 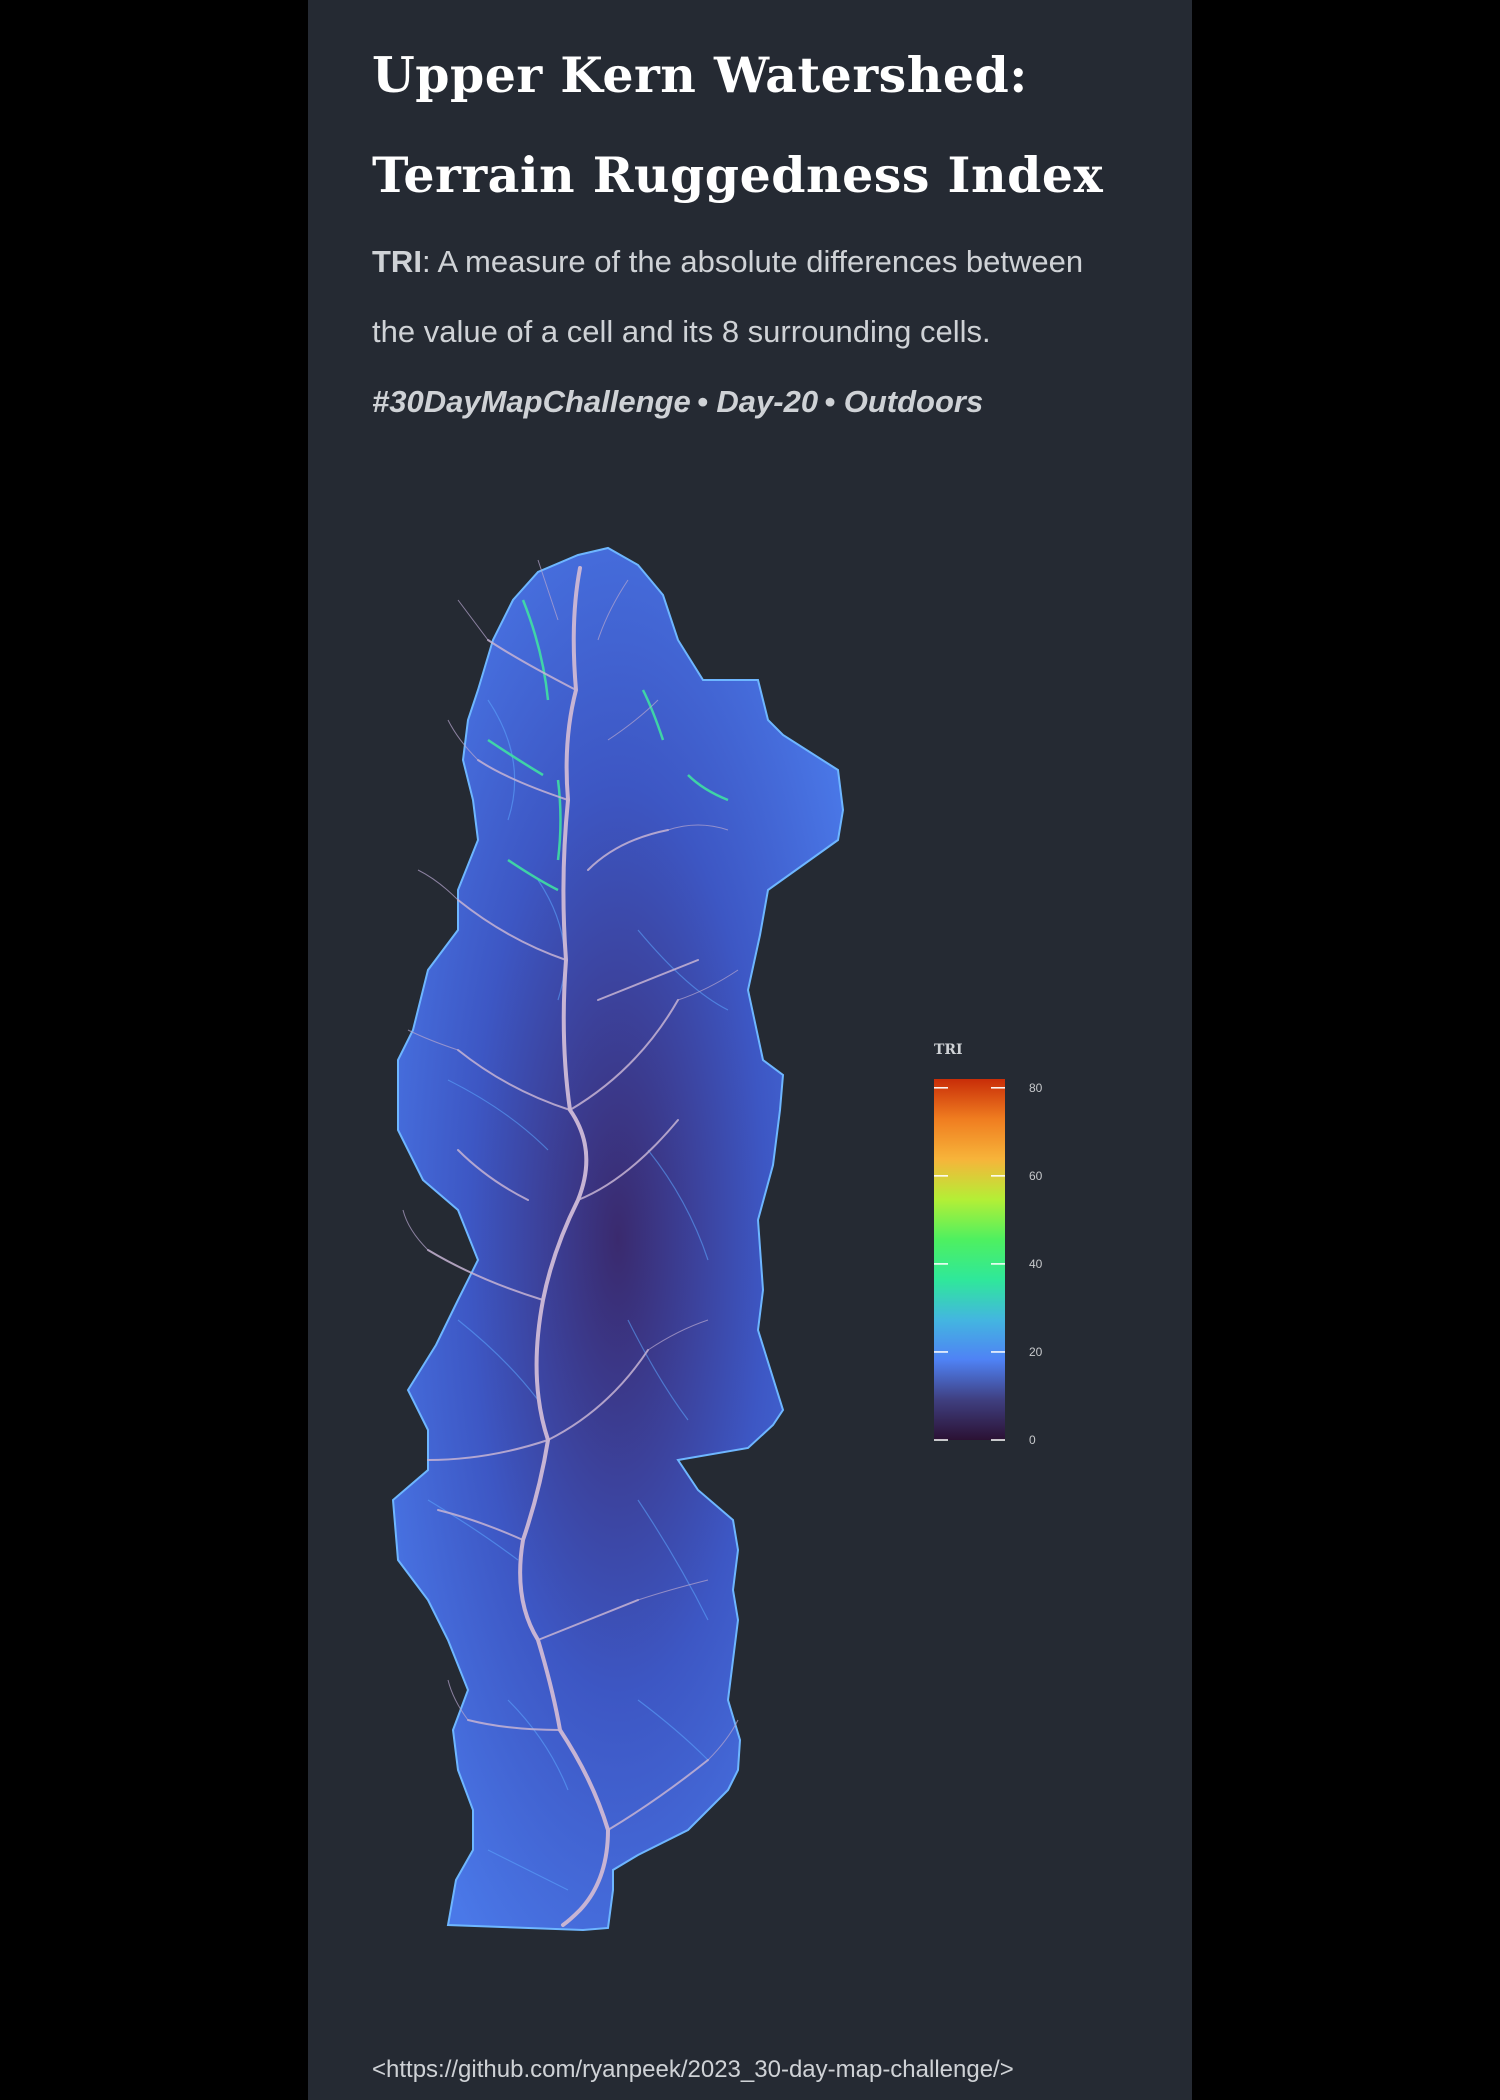 I want to click on legend-tick-label: 60, so click(x=1036, y=1176).